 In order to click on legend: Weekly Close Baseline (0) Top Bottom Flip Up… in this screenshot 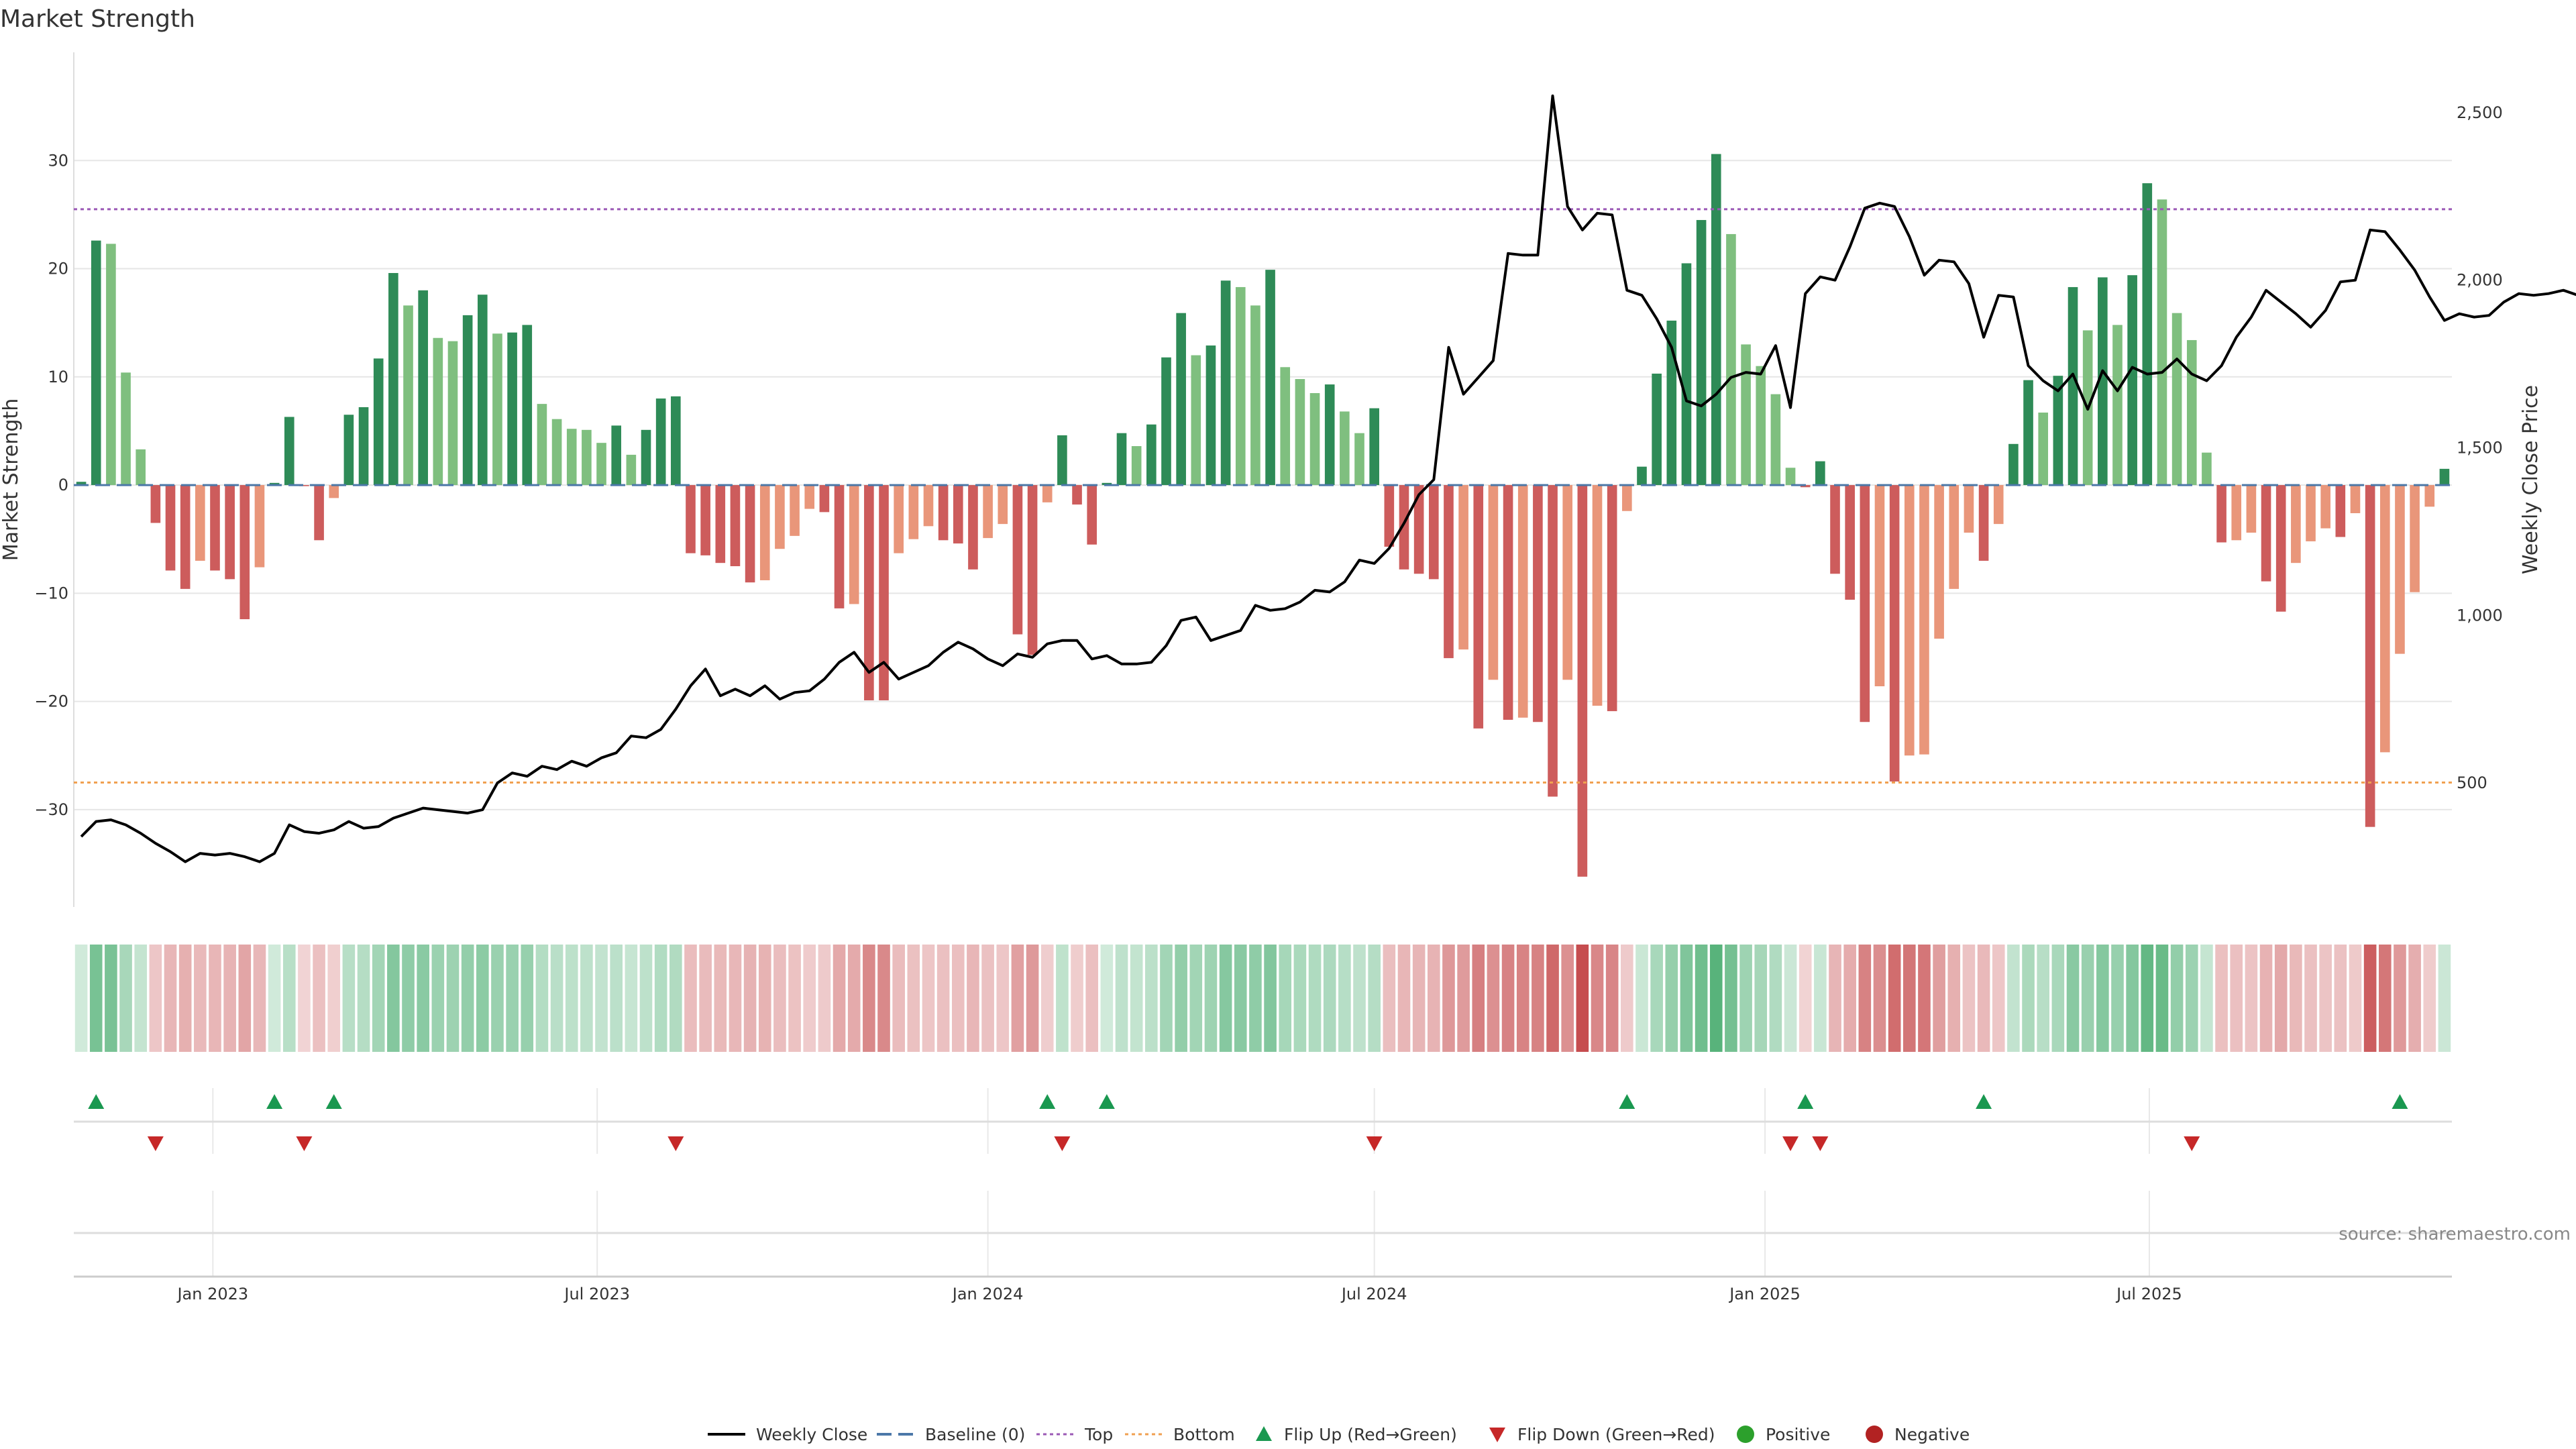, I will do `click(1339, 1434)`.